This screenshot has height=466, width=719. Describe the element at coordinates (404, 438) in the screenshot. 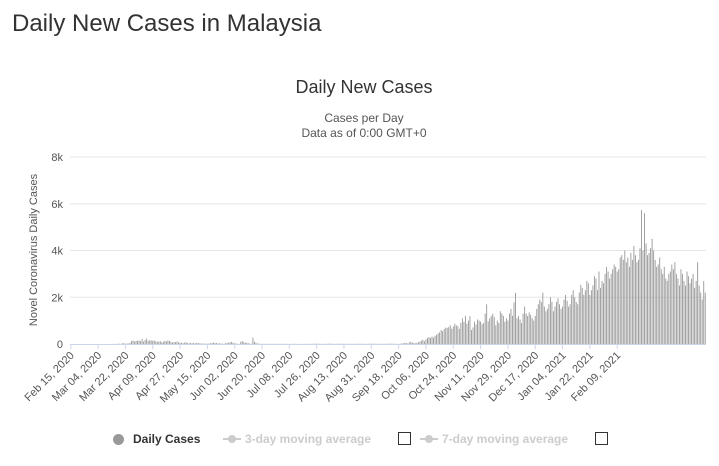

I see `legend-checkbox-3-day` at that location.